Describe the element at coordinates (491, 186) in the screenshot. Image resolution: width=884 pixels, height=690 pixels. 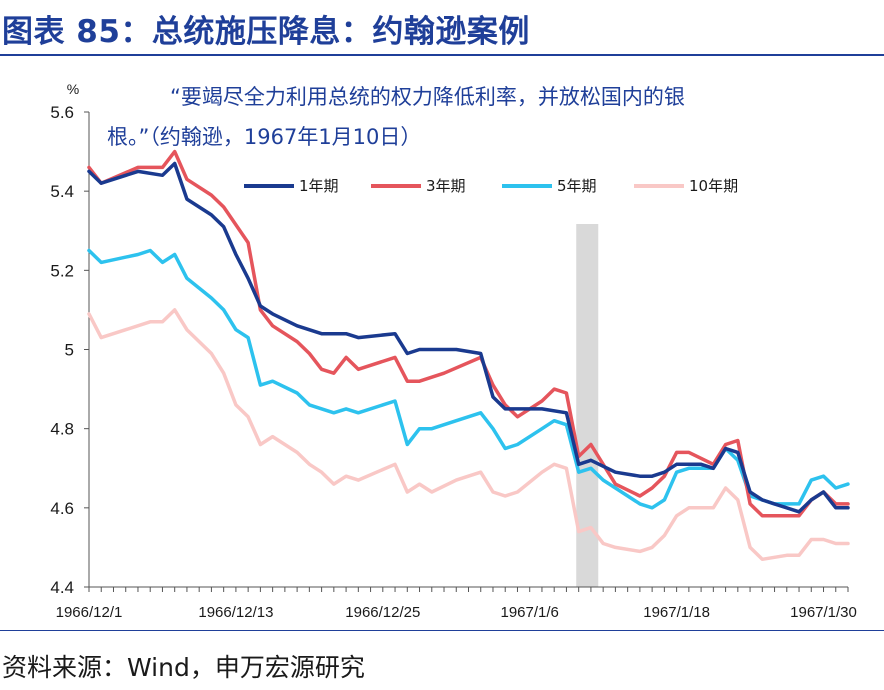
I see `legend: 1年期 3年期 5年期 10年期` at that location.